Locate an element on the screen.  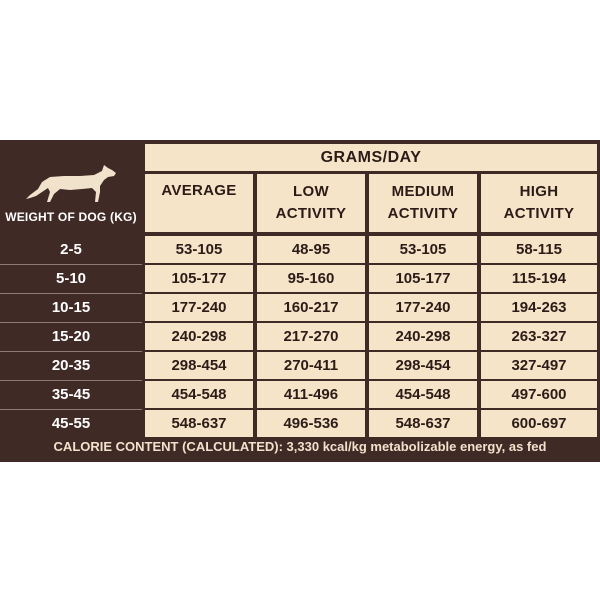
table-cell: 58-115 is located at coordinates (539, 249).